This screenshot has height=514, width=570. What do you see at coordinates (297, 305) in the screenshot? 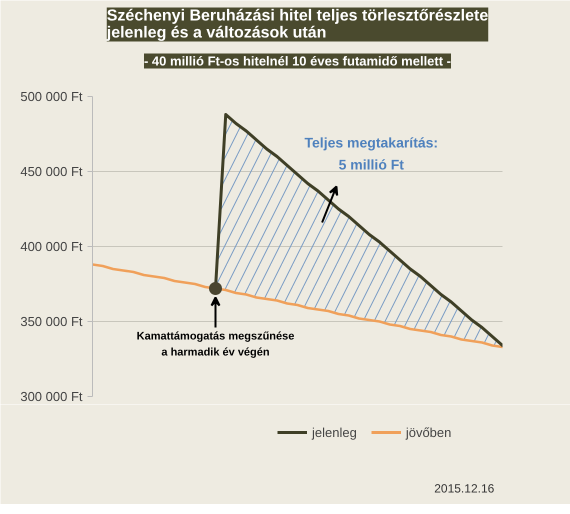
I see `line-series` at bounding box center [297, 305].